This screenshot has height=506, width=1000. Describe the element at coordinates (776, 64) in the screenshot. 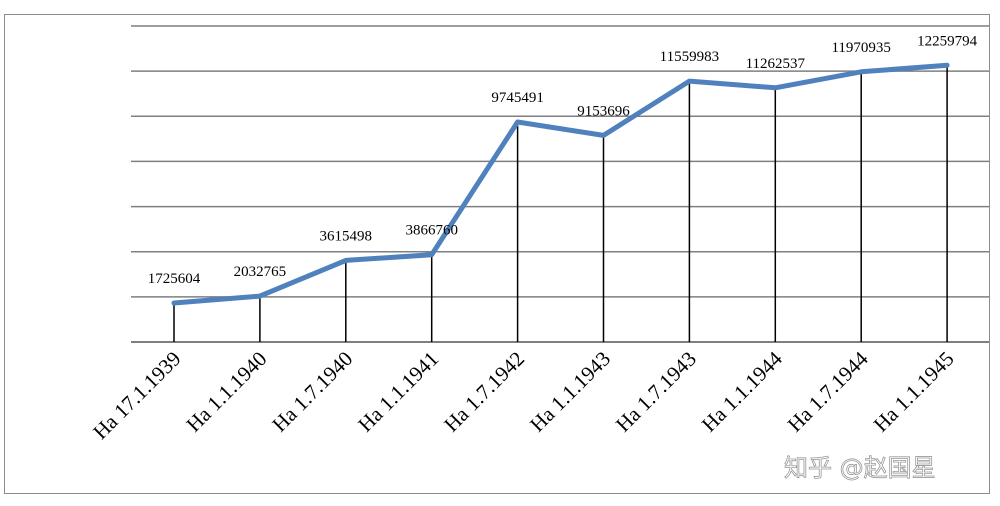

I see `data-label: 11262537` at that location.